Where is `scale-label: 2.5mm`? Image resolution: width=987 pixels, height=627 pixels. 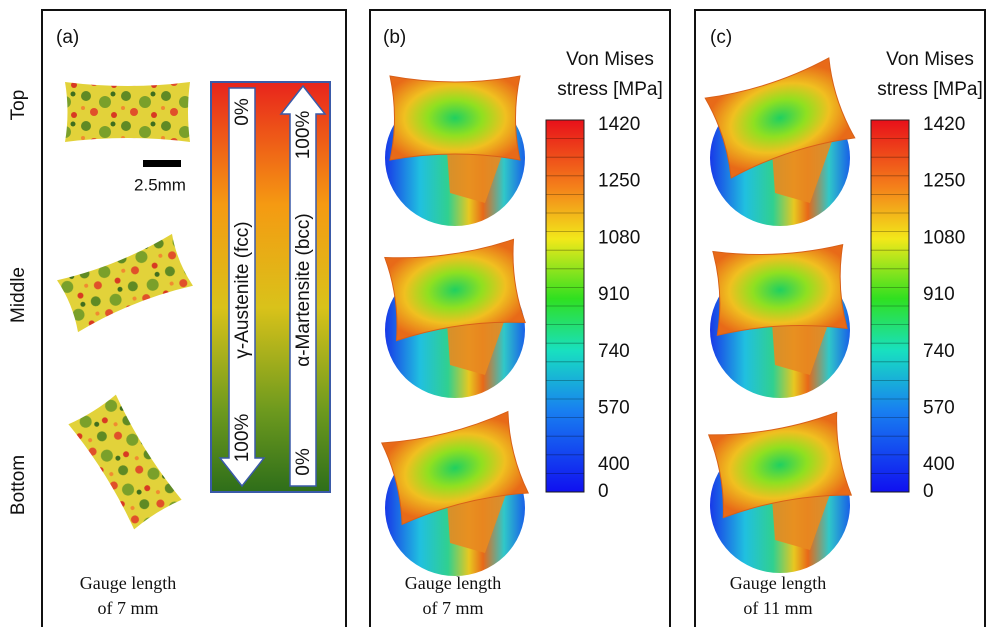 scale-label: 2.5mm is located at coordinates (160, 184).